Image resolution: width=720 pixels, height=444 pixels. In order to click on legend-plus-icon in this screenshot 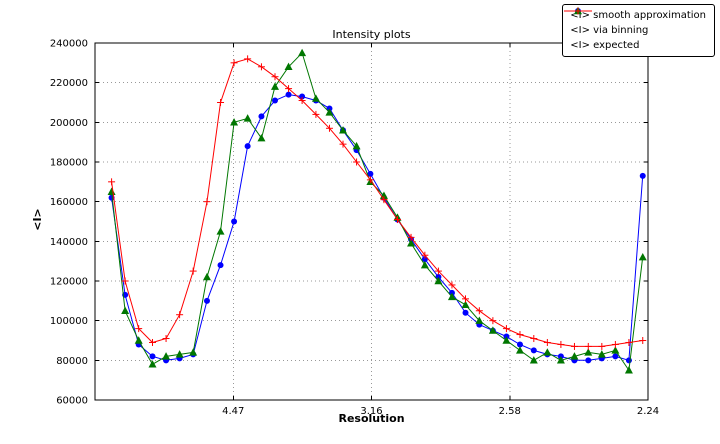, I will do `click(578, 11)`.